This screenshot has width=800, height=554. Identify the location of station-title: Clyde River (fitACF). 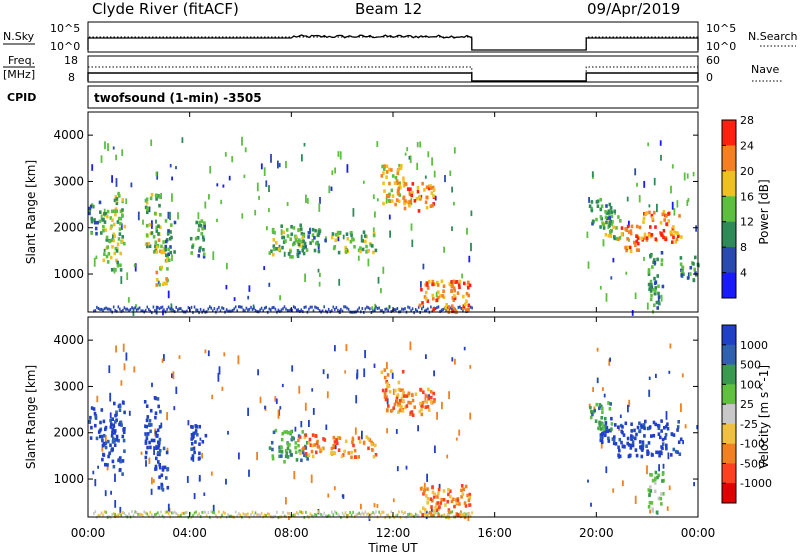
(165, 9).